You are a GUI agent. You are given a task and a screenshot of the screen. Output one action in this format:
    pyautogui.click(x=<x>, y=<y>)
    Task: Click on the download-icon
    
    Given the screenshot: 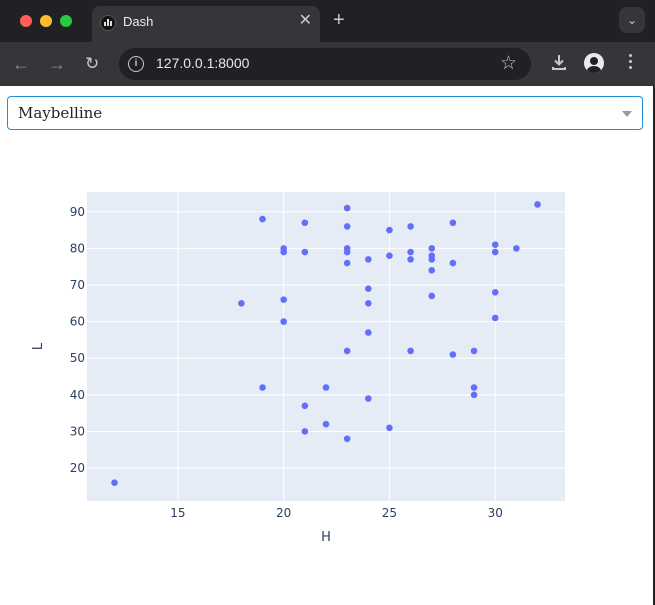 What is the action you would take?
    pyautogui.click(x=559, y=64)
    